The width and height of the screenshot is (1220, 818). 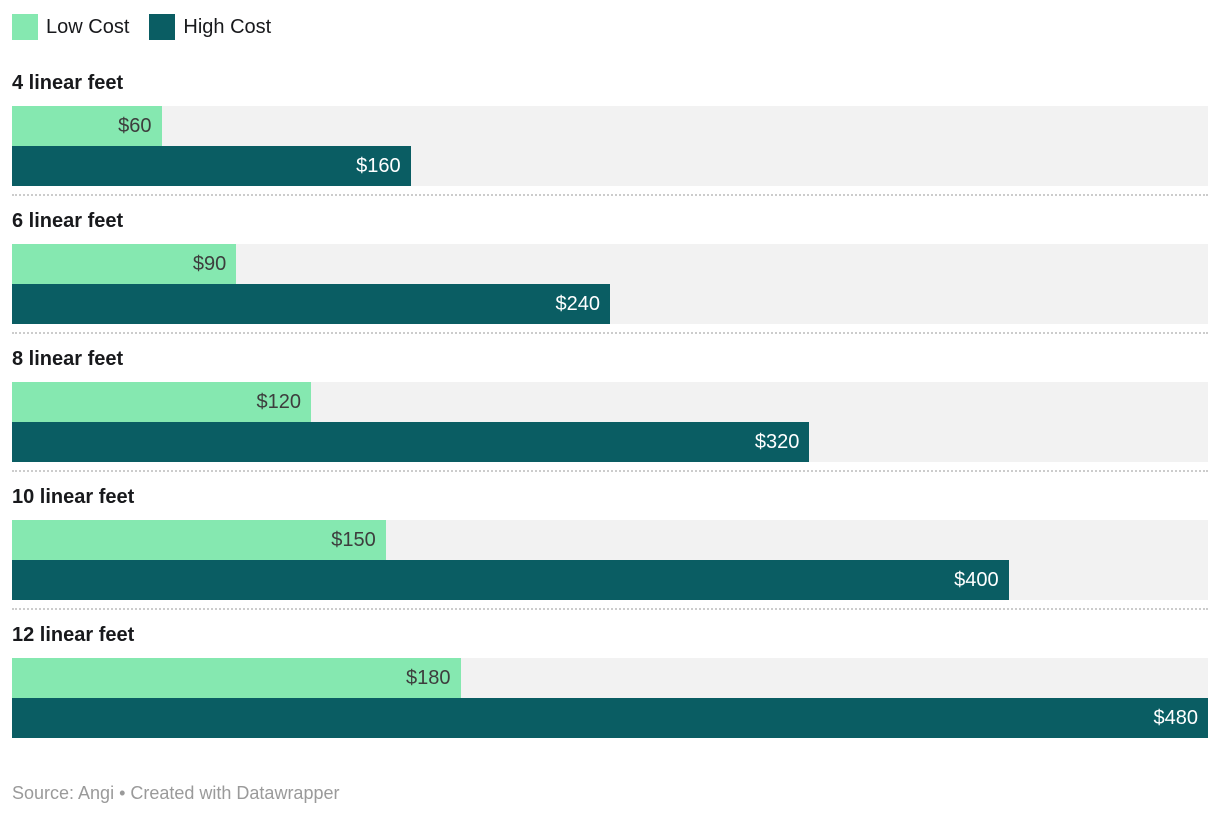 I want to click on legend-item-high-cost: High Cost, so click(x=210, y=27).